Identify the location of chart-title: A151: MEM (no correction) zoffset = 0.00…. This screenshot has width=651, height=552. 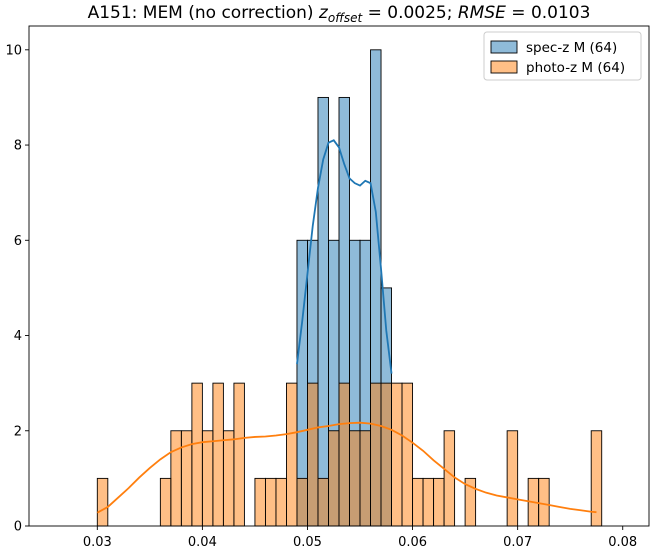
(339, 14).